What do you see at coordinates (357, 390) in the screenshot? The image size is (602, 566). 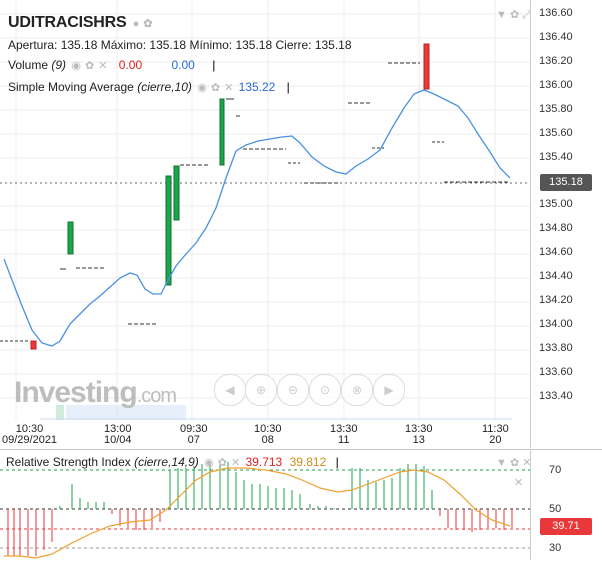 I see `zoom-fit-button: ⊗` at bounding box center [357, 390].